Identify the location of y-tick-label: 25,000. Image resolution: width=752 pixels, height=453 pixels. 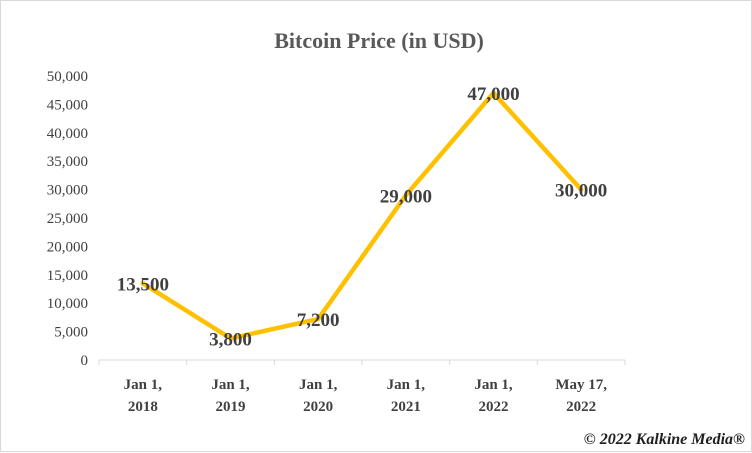
(67, 219).